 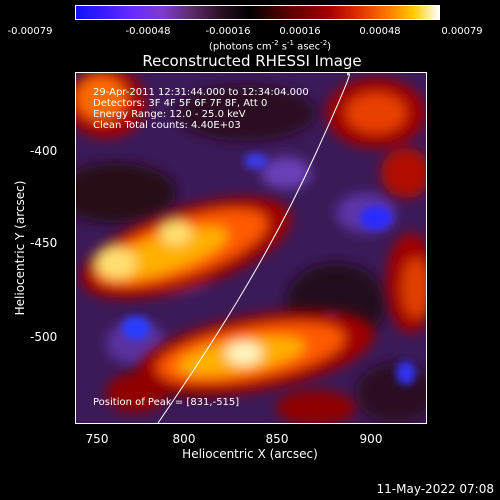 What do you see at coordinates (97, 439) in the screenshot?
I see `x-tick-label: 750` at bounding box center [97, 439].